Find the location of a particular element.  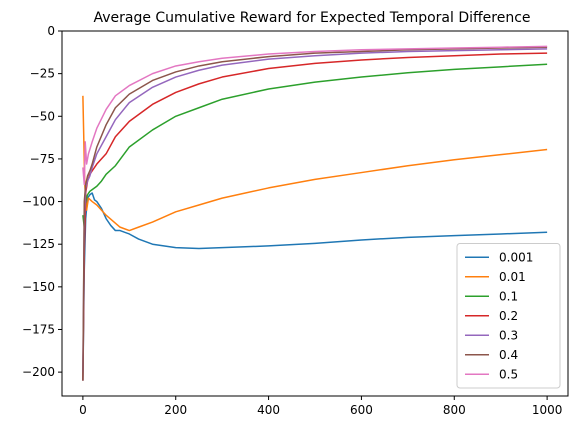

x-axis: 0 200 400 600 800 1000 is located at coordinates (320, 406).